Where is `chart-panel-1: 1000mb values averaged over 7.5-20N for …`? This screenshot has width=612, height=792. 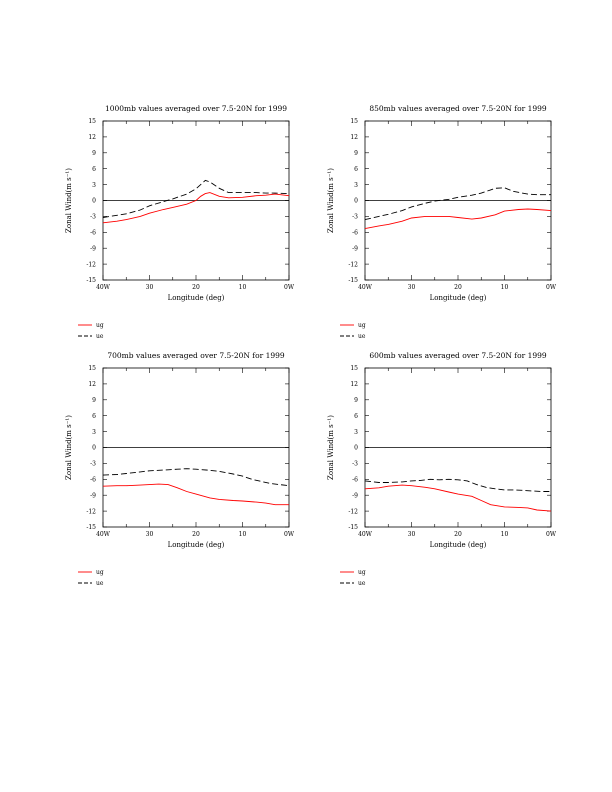
chart-panel-1: 1000mb values averaged over 7.5-20N for … is located at coordinates (180, 222).